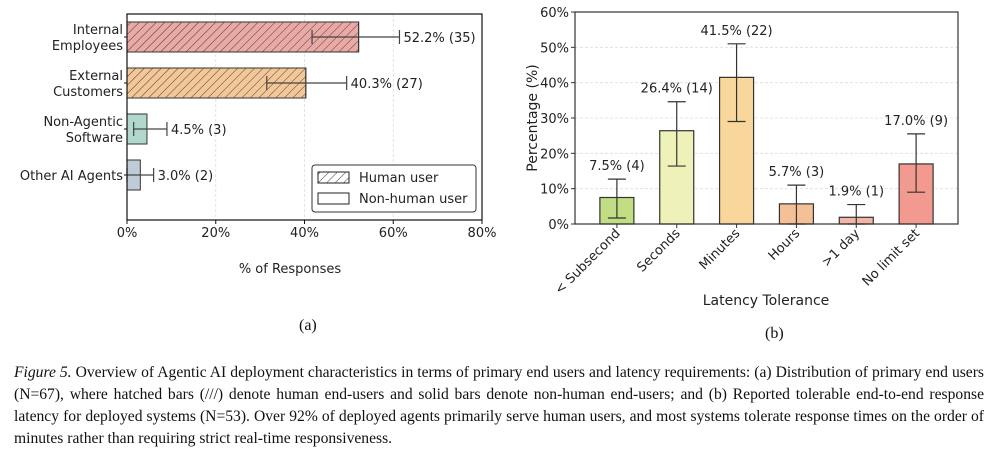 This screenshot has width=994, height=459. Describe the element at coordinates (891, 257) in the screenshot. I see `x-tick-label: No limit set` at that location.